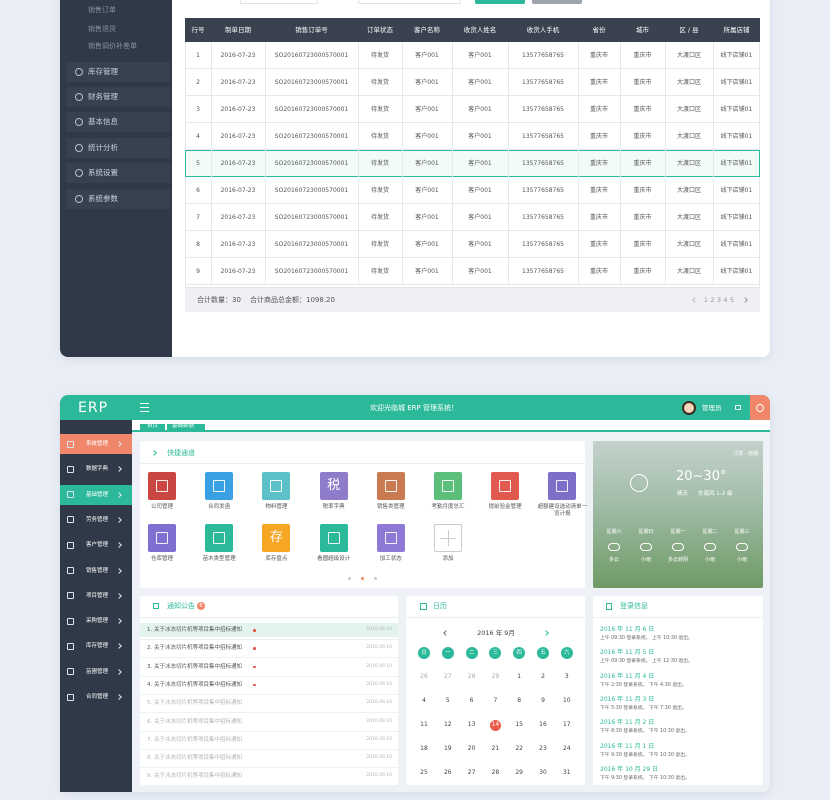 The width and height of the screenshot is (830, 800). I want to click on sidebar-item: 基础管理, so click(97, 494).